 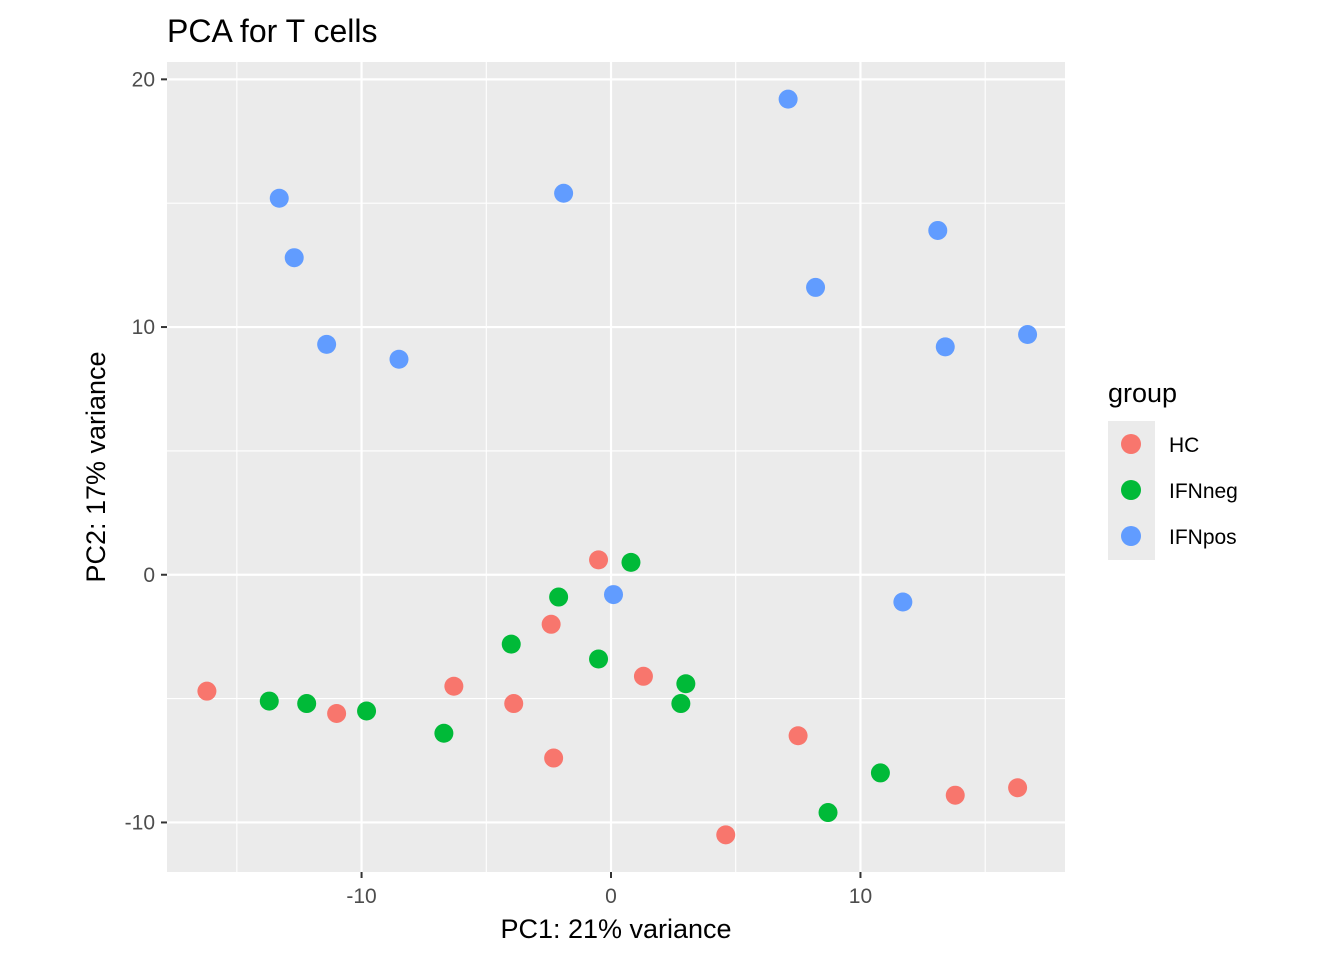 What do you see at coordinates (1173, 469) in the screenshot?
I see `legend: group HC IFNneg IFNpos` at bounding box center [1173, 469].